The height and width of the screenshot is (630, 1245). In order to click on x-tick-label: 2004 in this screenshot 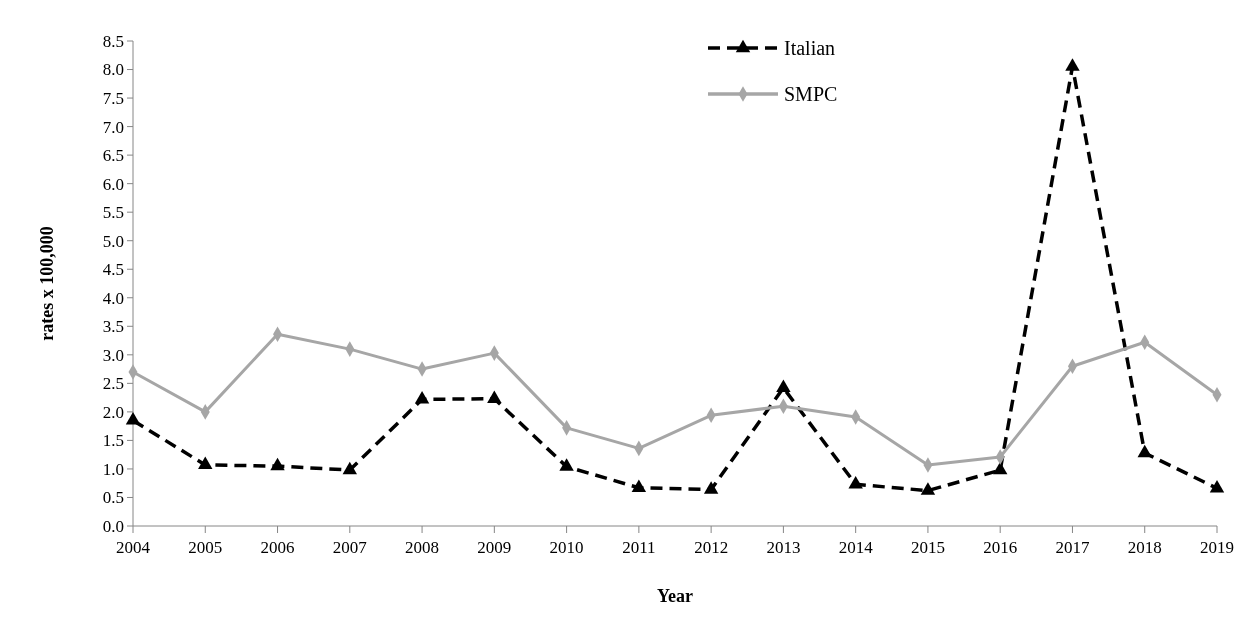, I will do `click(133, 547)`.